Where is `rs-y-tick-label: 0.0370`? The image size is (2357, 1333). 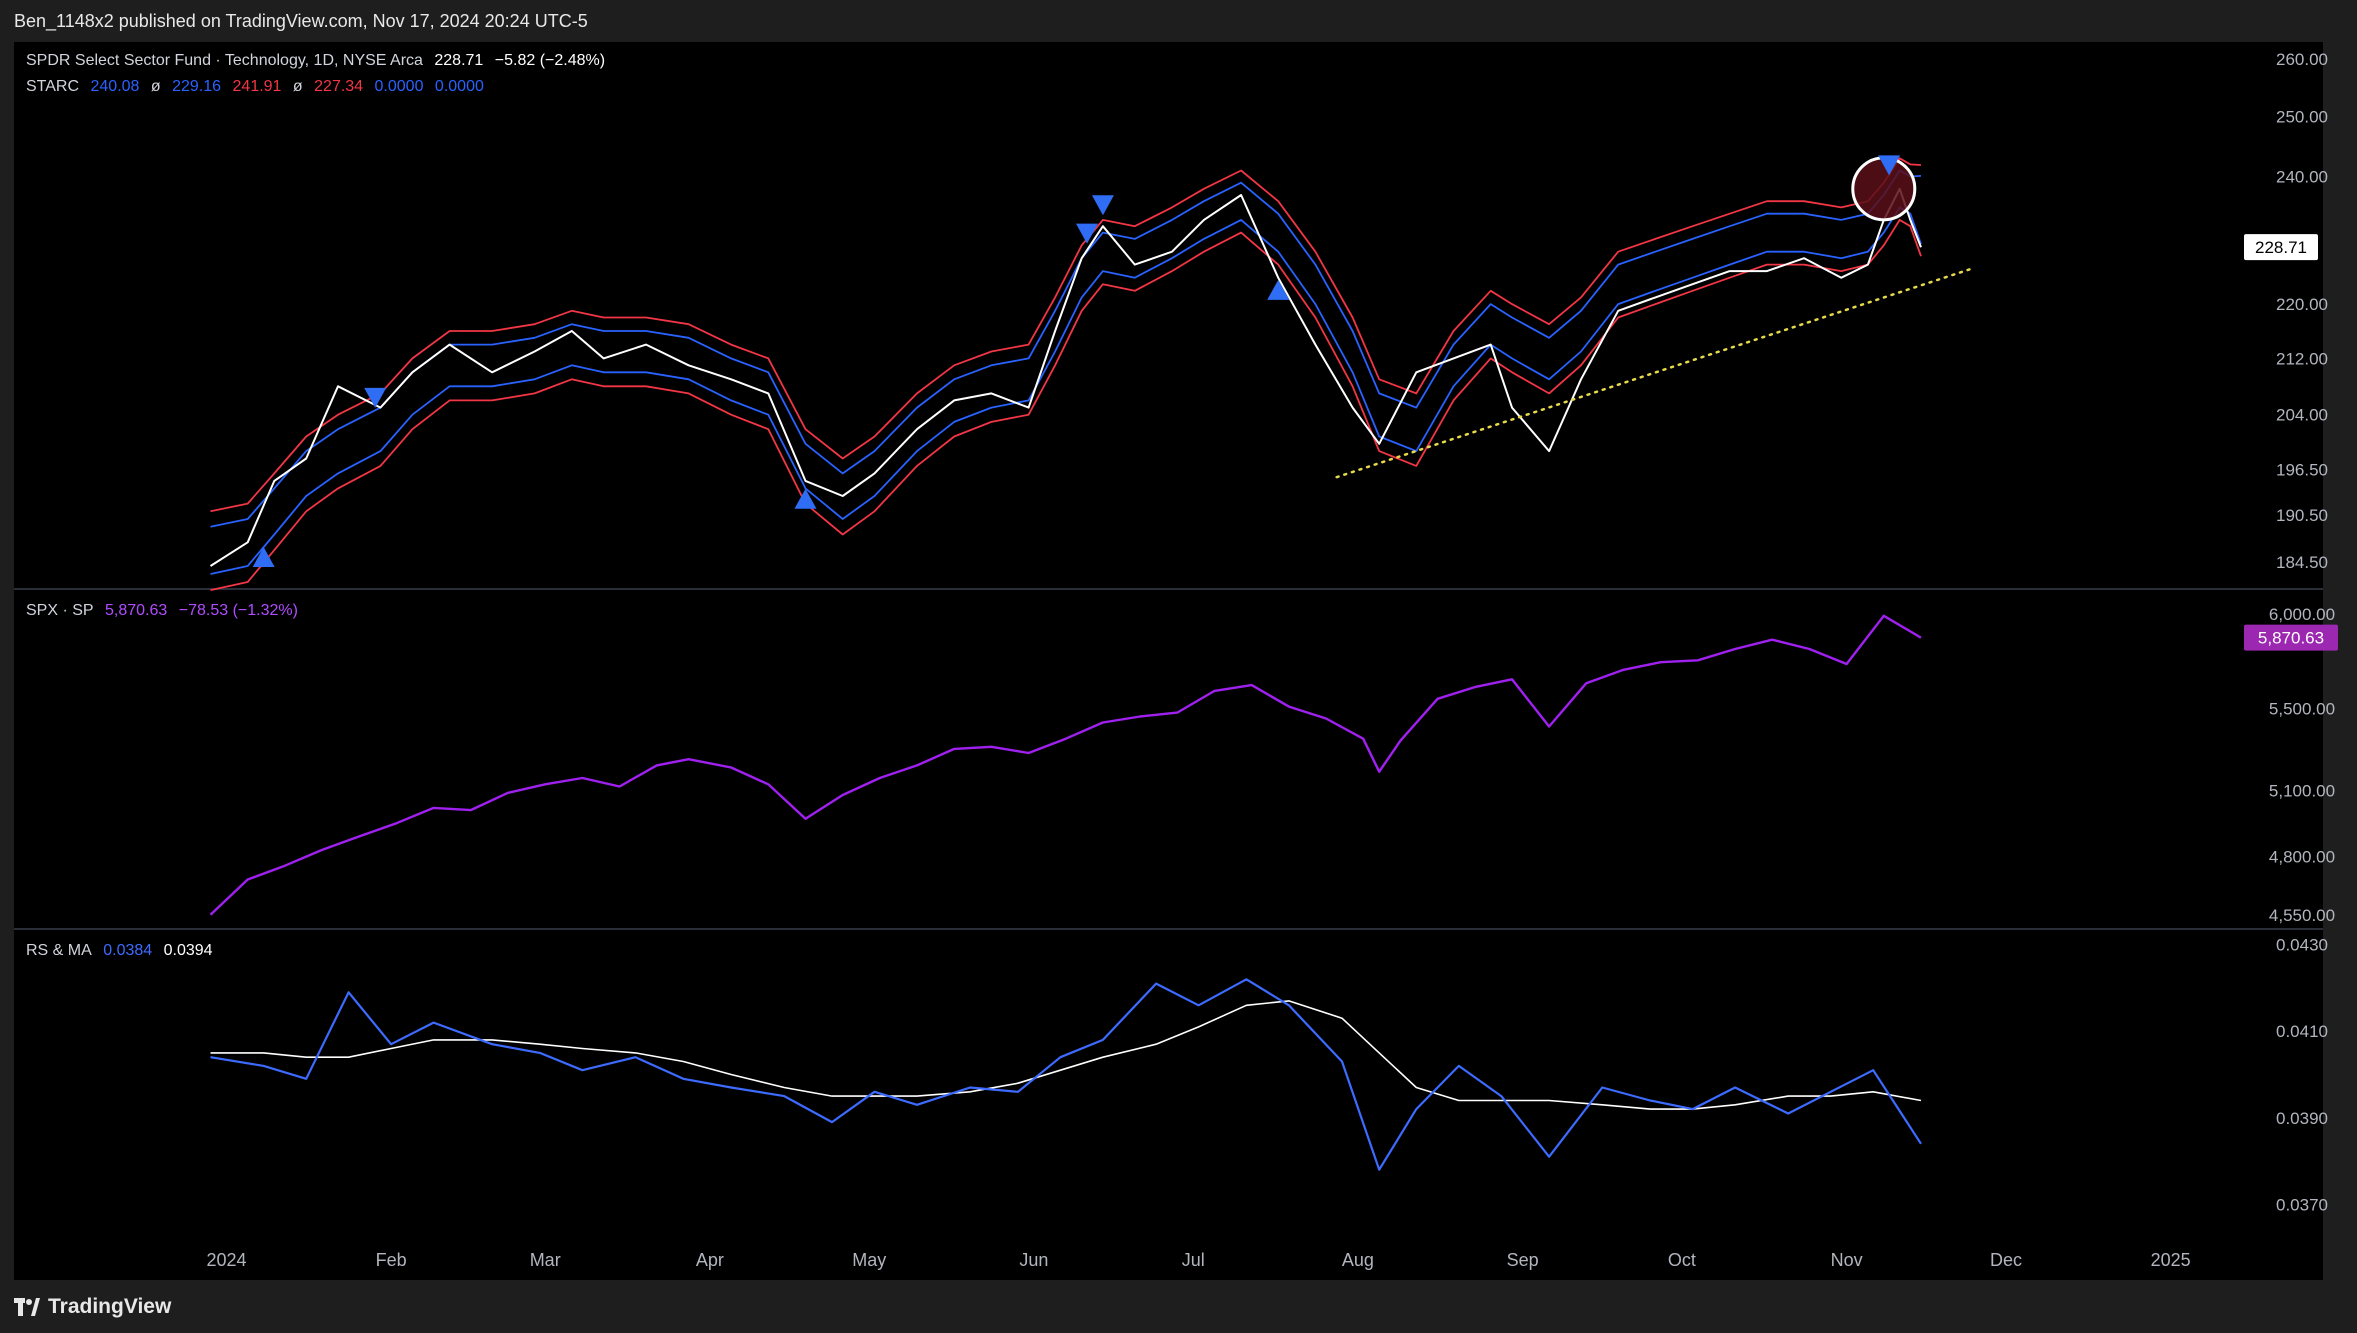 rs-y-tick-label: 0.0370 is located at coordinates (2302, 1204).